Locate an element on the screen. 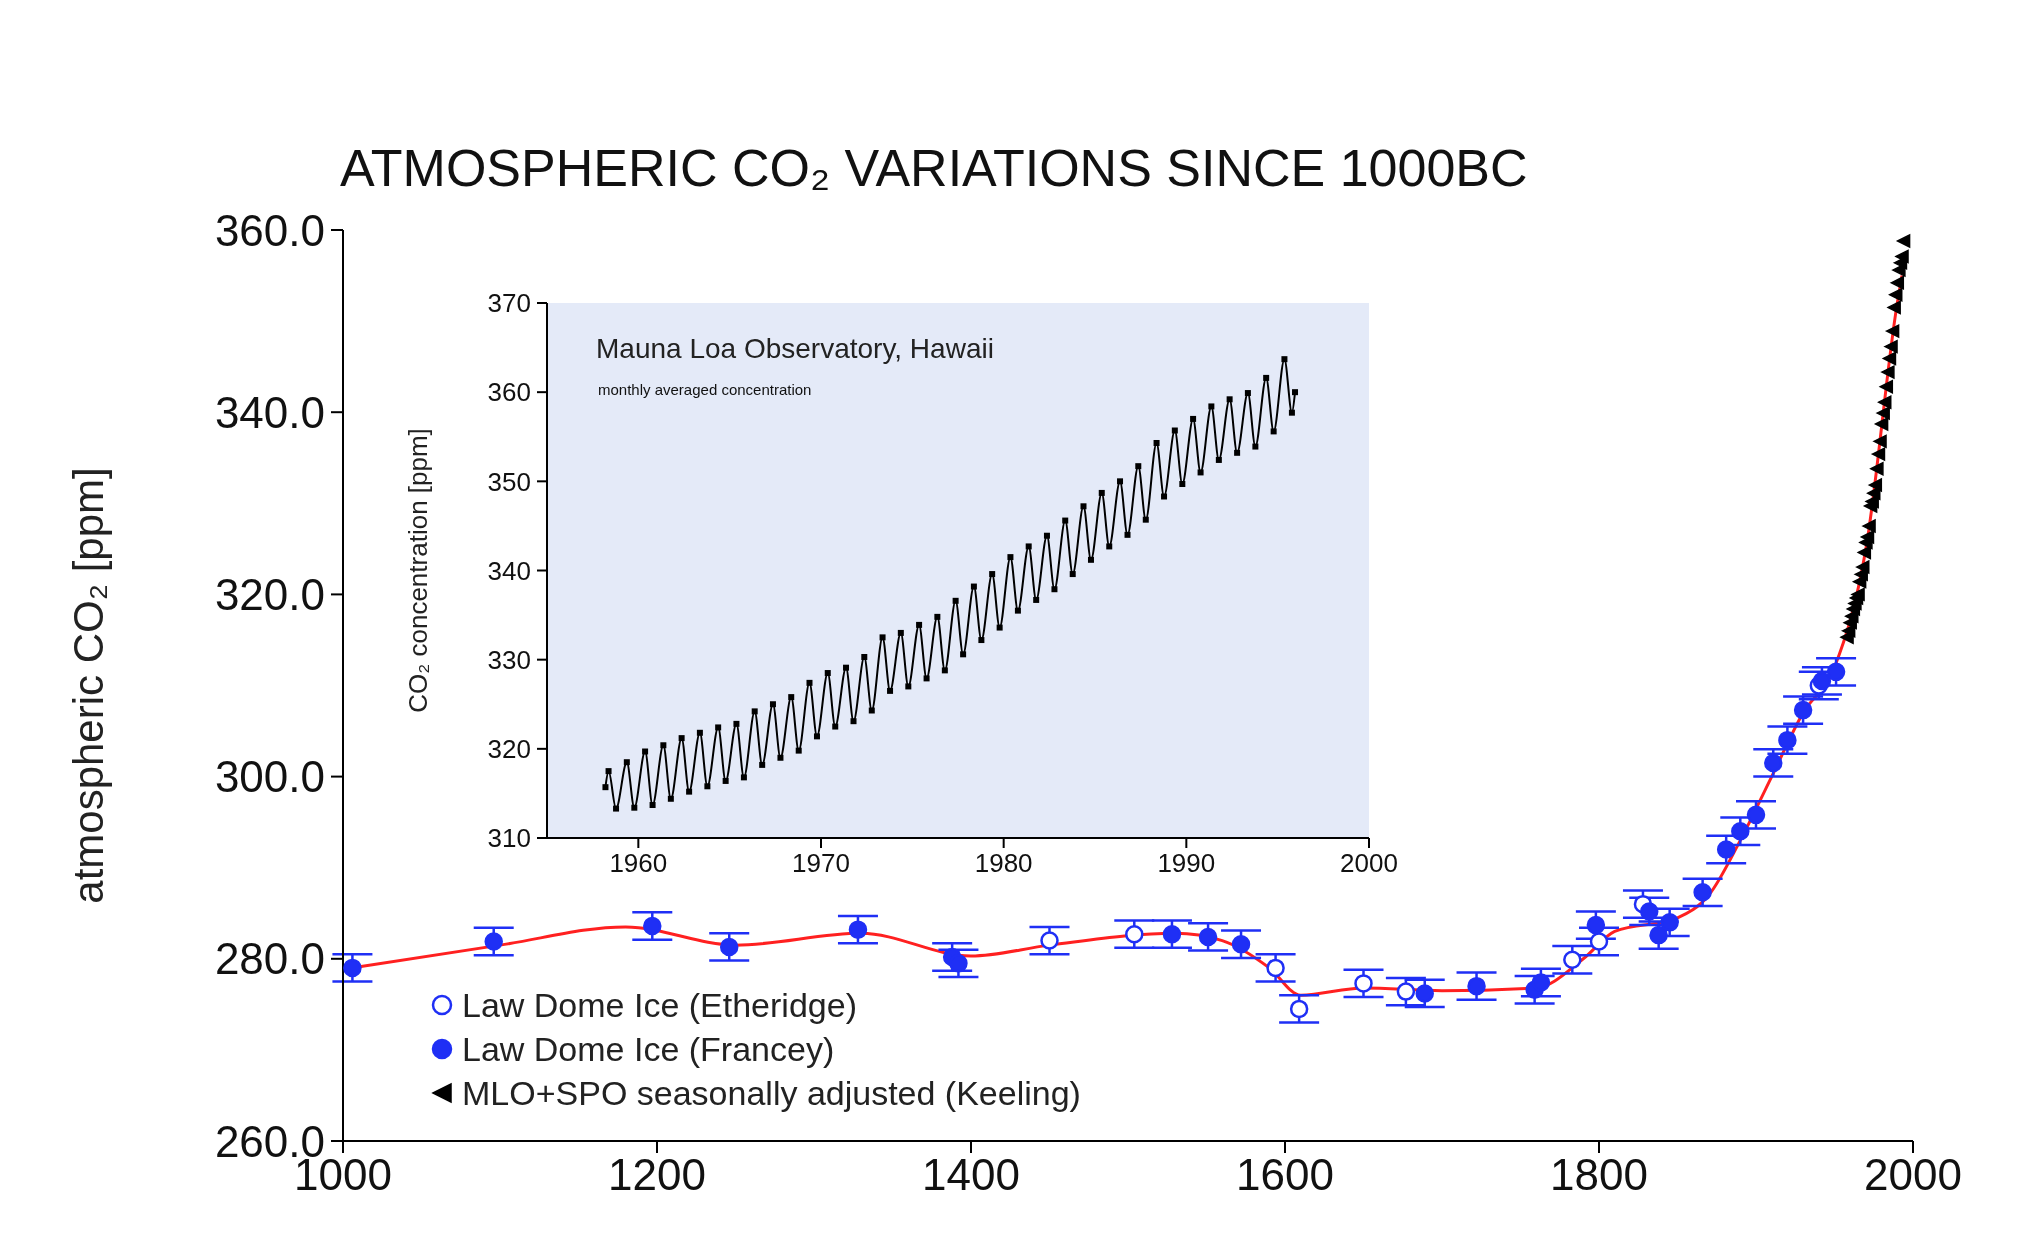  y-tick-label: 280.0 is located at coordinates (269, 959).